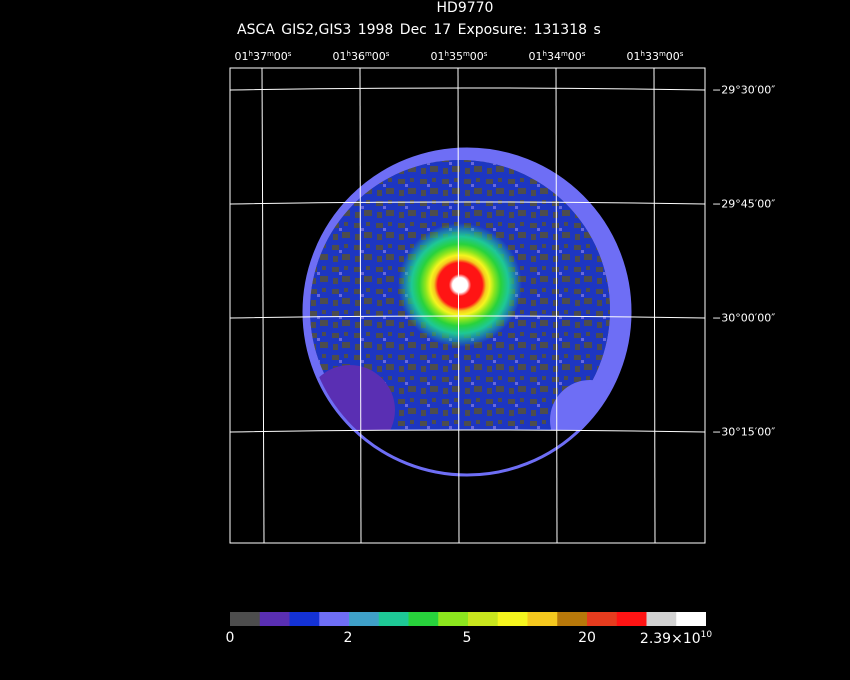 This screenshot has height=680, width=850. Describe the element at coordinates (670, 639) in the screenshot. I see `colorbar-max-mantissa: 2.39×10` at that location.